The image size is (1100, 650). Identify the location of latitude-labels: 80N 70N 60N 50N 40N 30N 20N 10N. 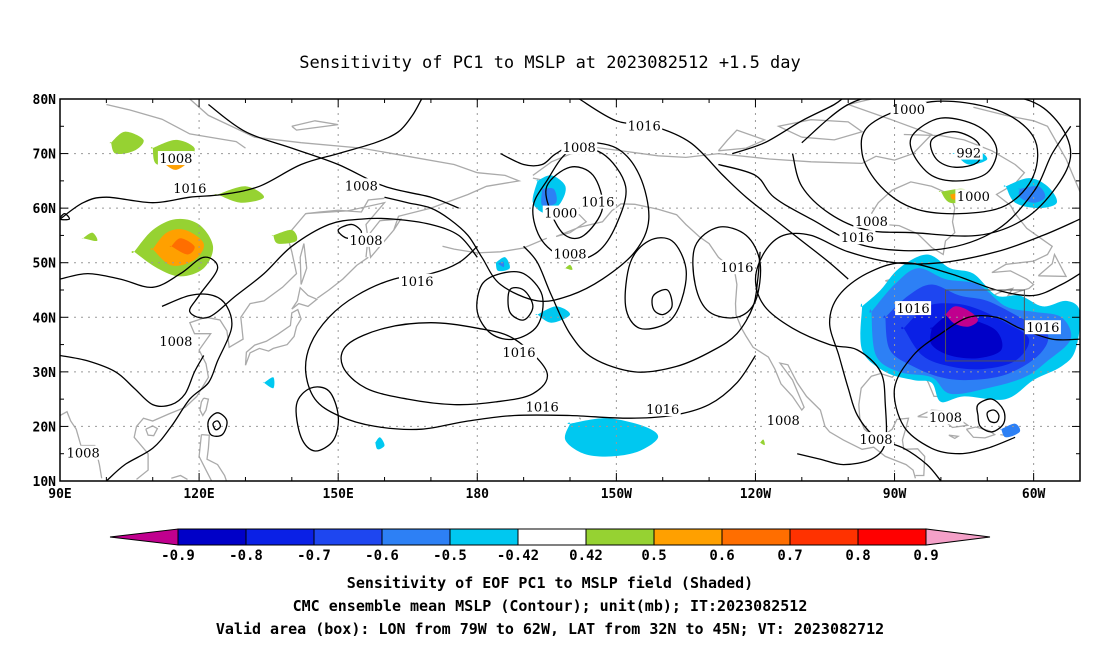
(45, 291).